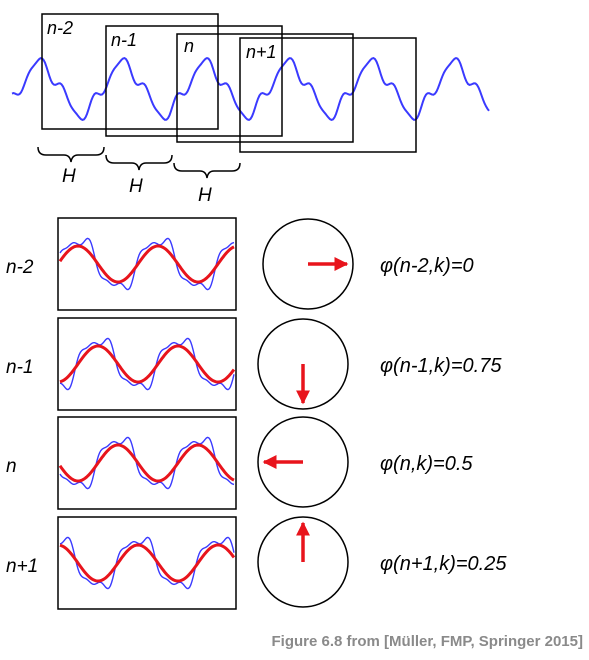 This screenshot has width=589, height=660. I want to click on row-frame-label: n-1, so click(19, 367).